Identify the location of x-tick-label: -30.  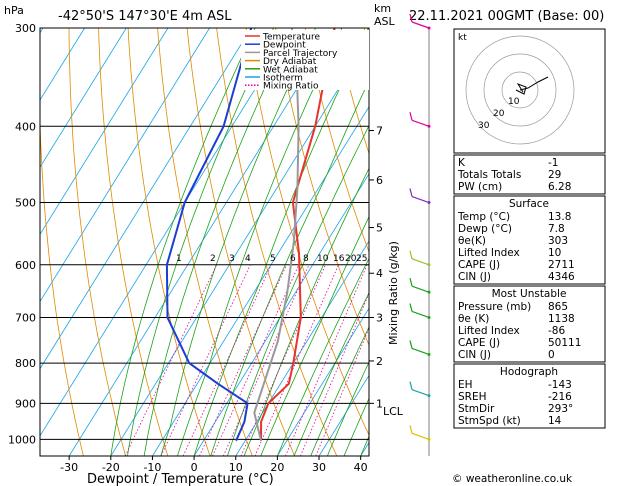
(69, 467).